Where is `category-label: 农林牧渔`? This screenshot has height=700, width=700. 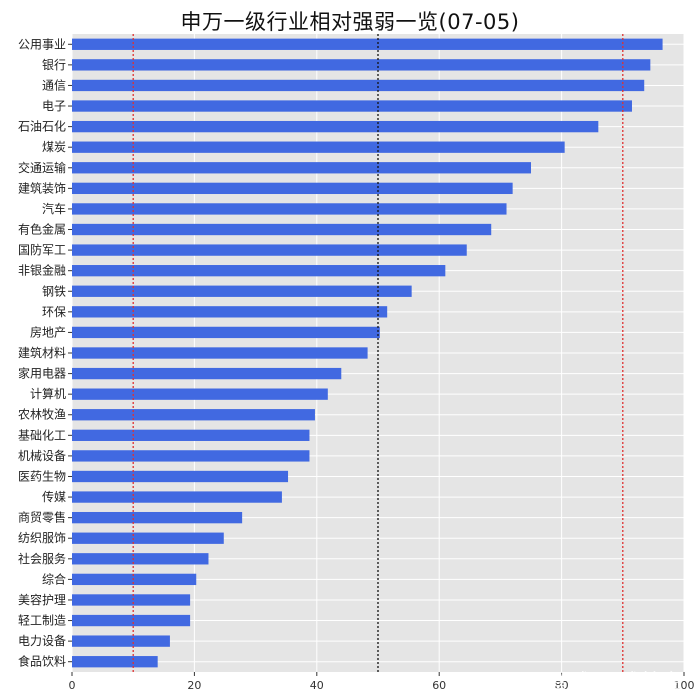 category-label: 农林牧渔 is located at coordinates (42, 415).